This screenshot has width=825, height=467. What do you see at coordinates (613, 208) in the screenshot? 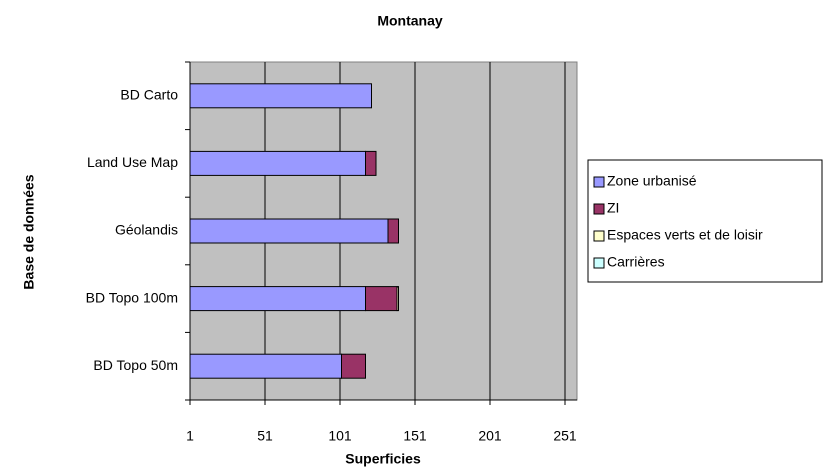
I see `legend-label: ZI` at bounding box center [613, 208].